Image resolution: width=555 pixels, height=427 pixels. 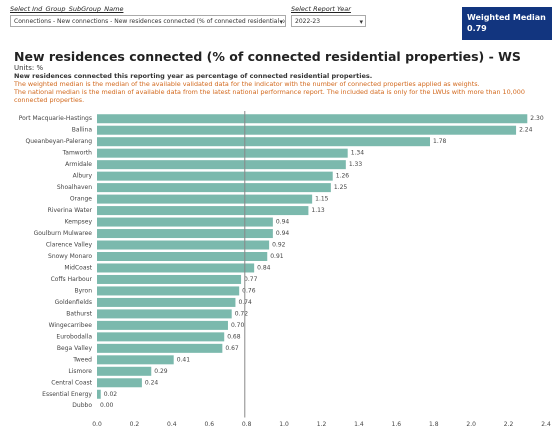 What do you see at coordinates (328, 21) in the screenshot?
I see `dropdown: 2022-23` at bounding box center [328, 21].